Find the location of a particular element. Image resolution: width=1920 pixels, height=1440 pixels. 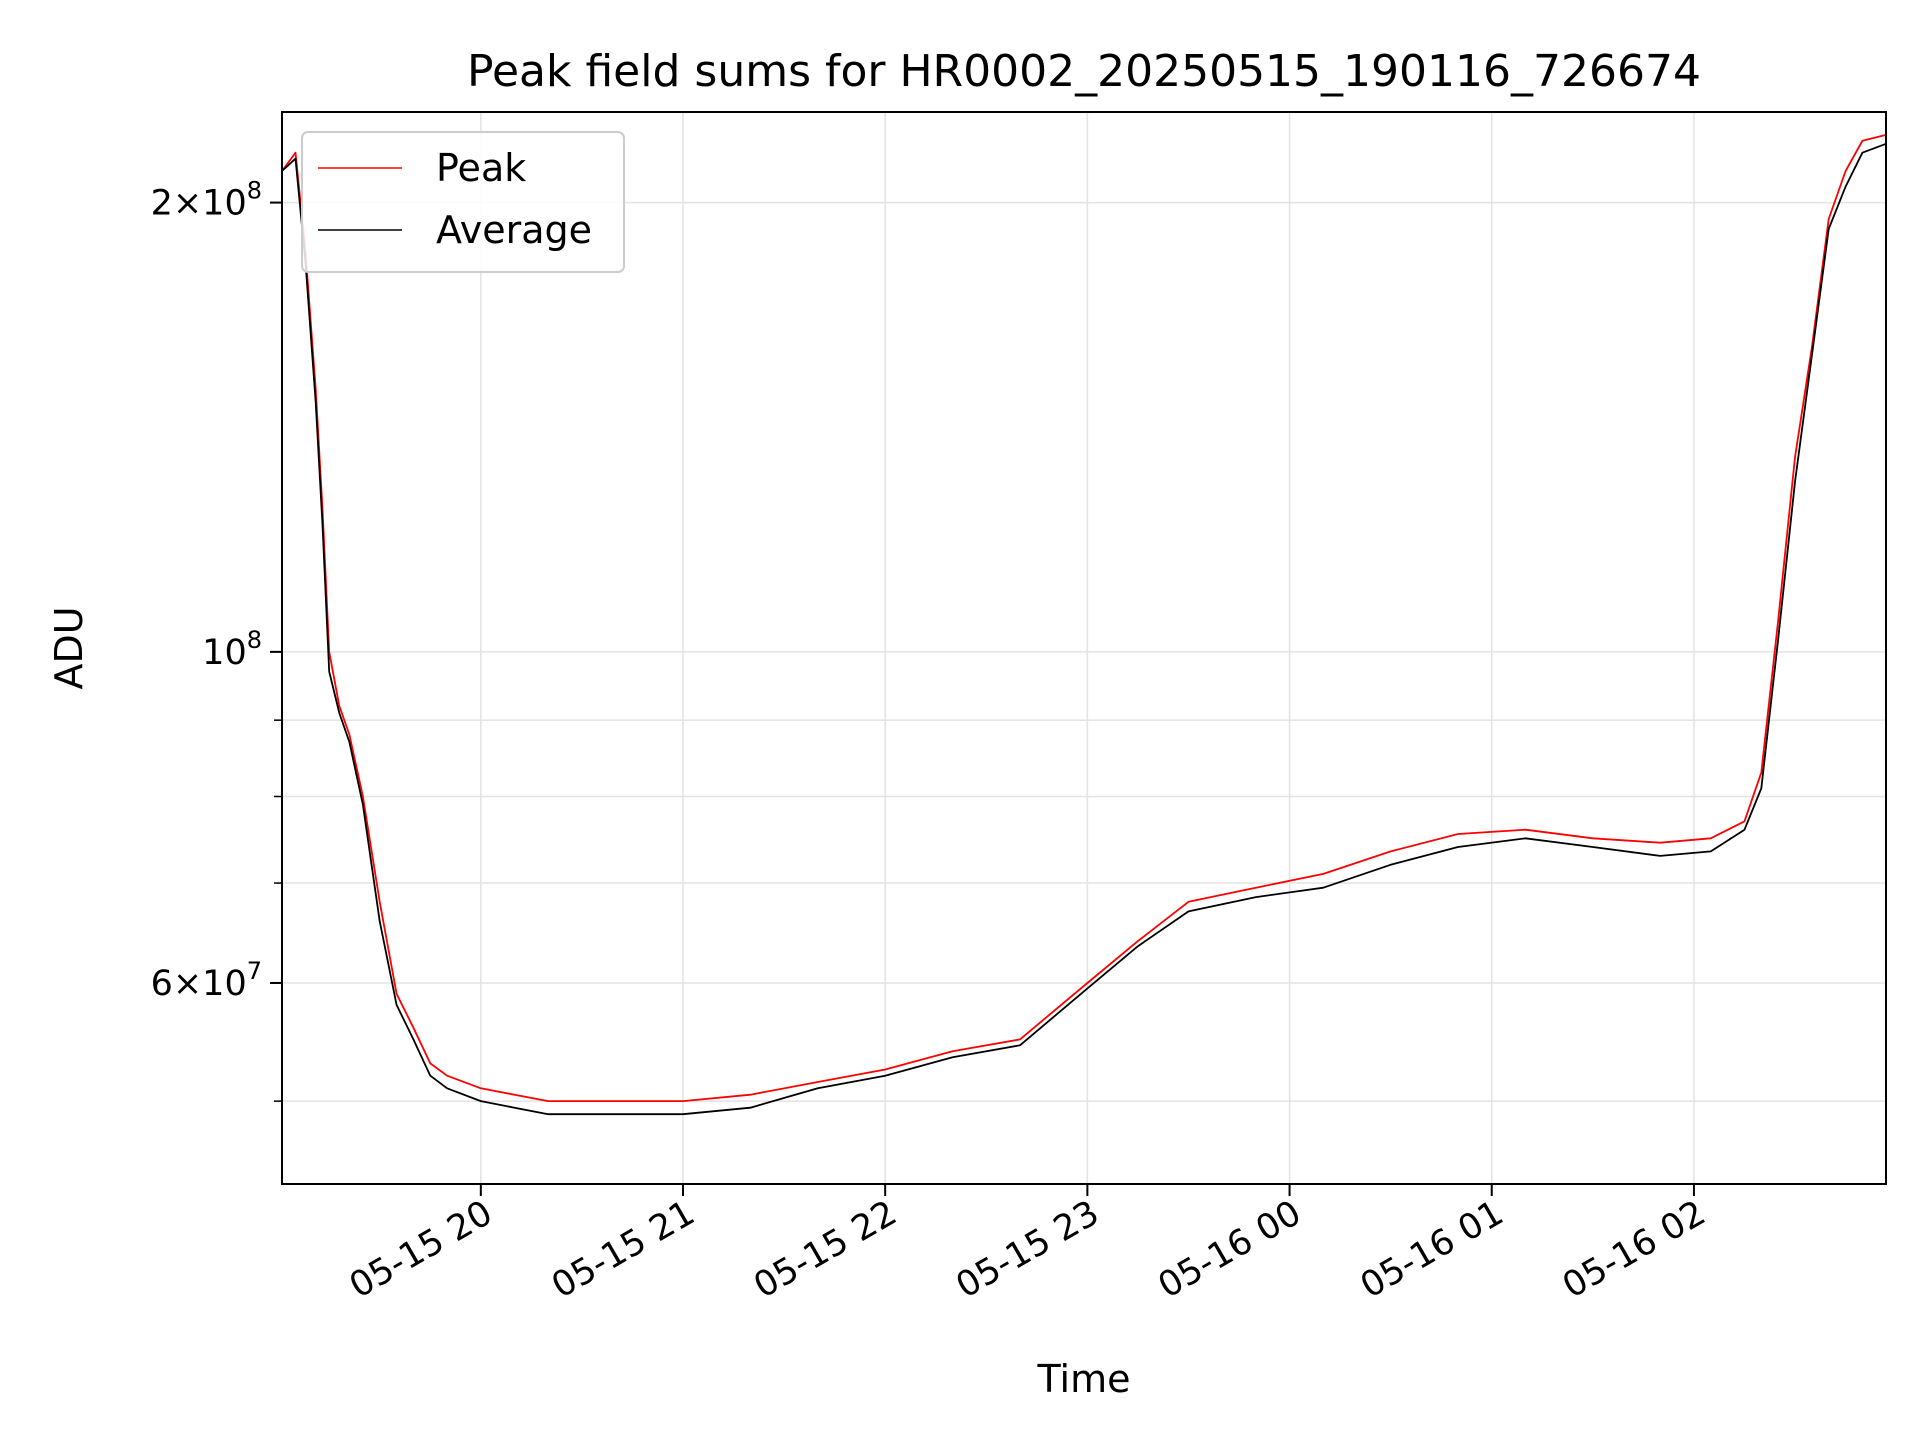

legend: Peak Average is located at coordinates (463, 202).